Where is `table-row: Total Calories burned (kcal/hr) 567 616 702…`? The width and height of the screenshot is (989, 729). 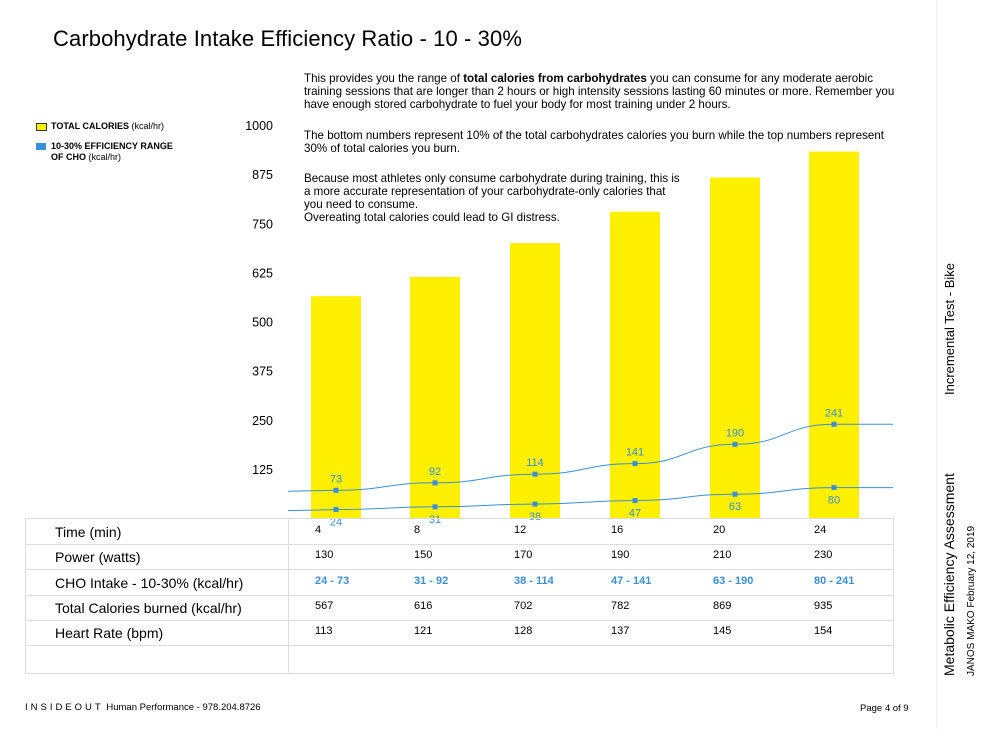
table-row: Total Calories burned (kcal/hr) 567 616 702… is located at coordinates (459, 608).